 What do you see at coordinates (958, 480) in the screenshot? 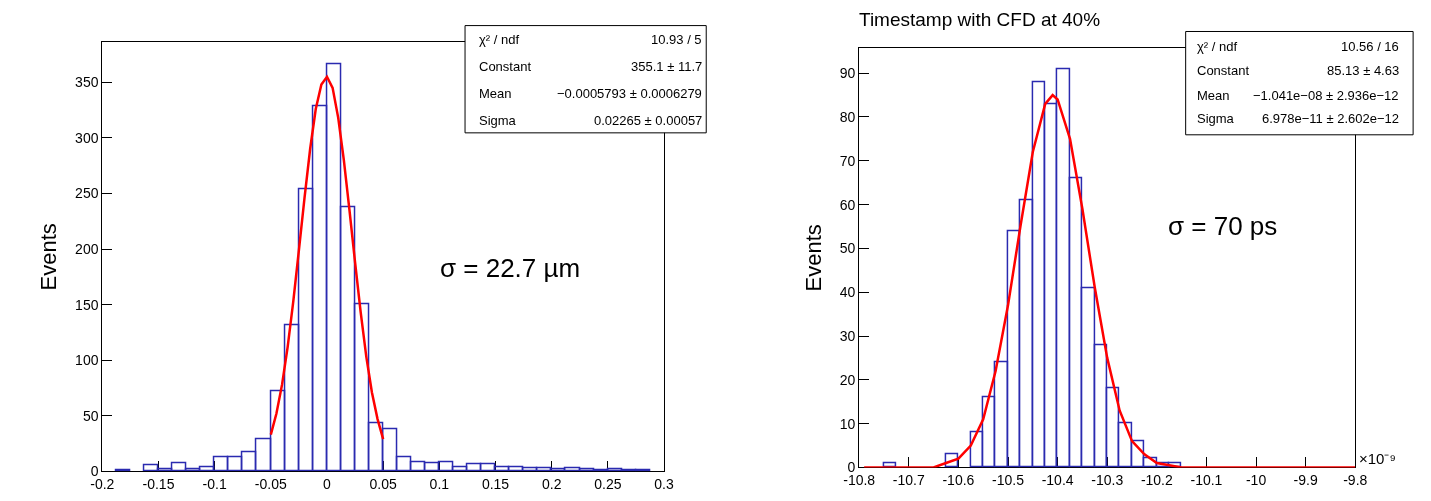
I see `x-tick-label: -10.6` at bounding box center [958, 480].